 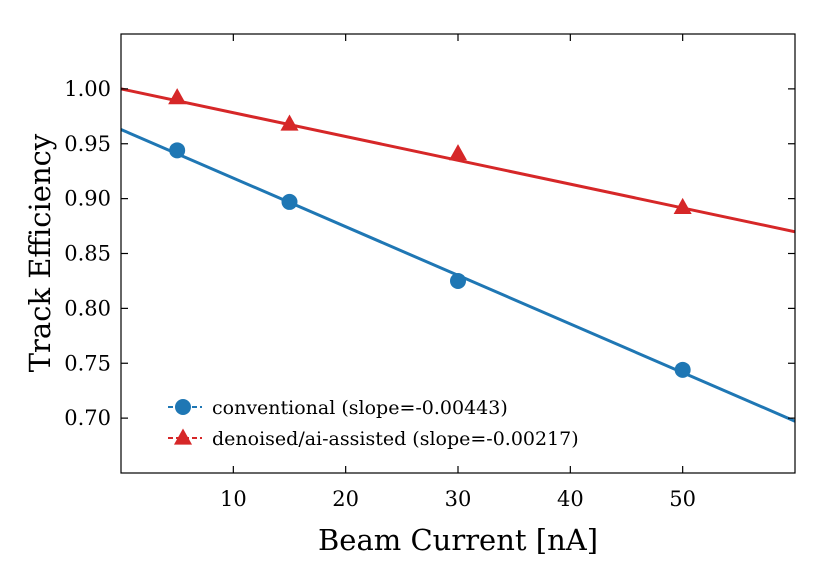 I want to click on x-tick-label: 50, so click(x=682, y=499).